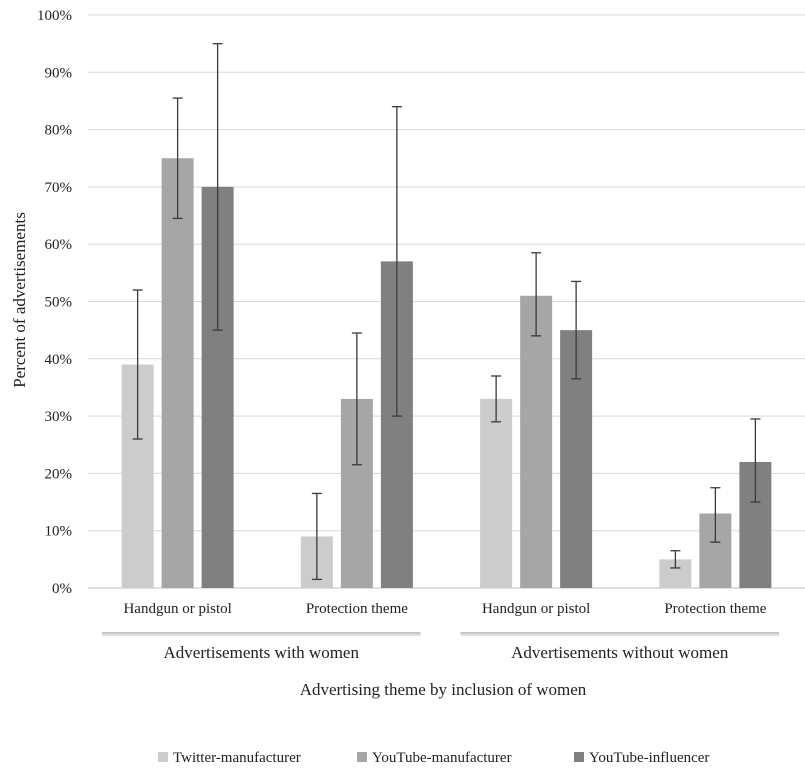  What do you see at coordinates (59, 360) in the screenshot?
I see `y-tick-label: 40%` at bounding box center [59, 360].